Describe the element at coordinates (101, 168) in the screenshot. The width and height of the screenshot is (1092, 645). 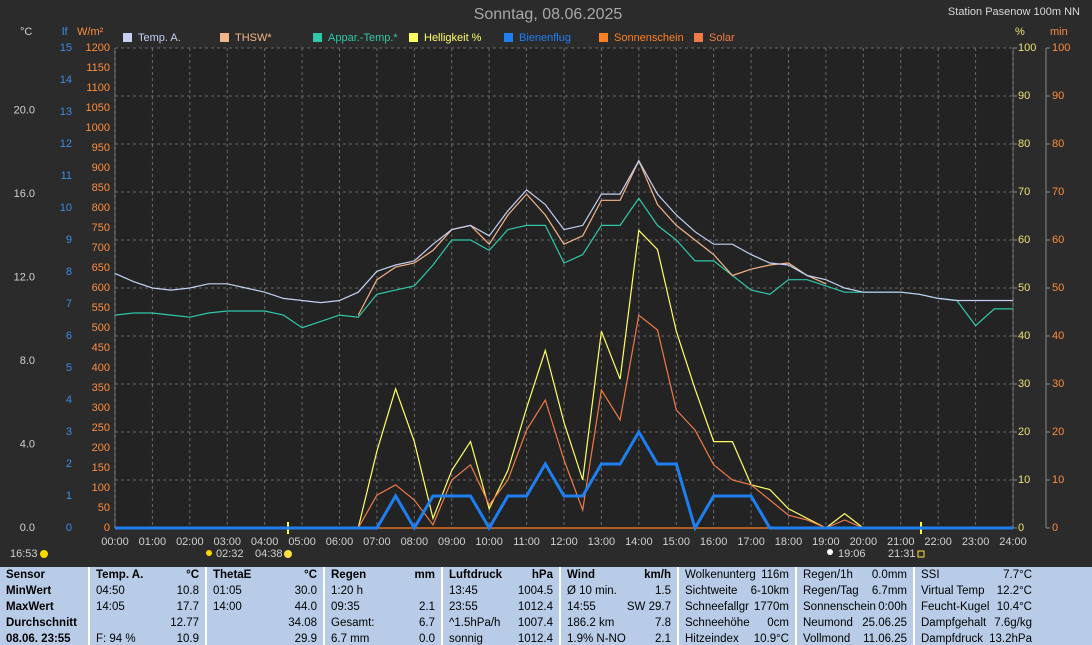
I see `y-tick-label: 900` at that location.